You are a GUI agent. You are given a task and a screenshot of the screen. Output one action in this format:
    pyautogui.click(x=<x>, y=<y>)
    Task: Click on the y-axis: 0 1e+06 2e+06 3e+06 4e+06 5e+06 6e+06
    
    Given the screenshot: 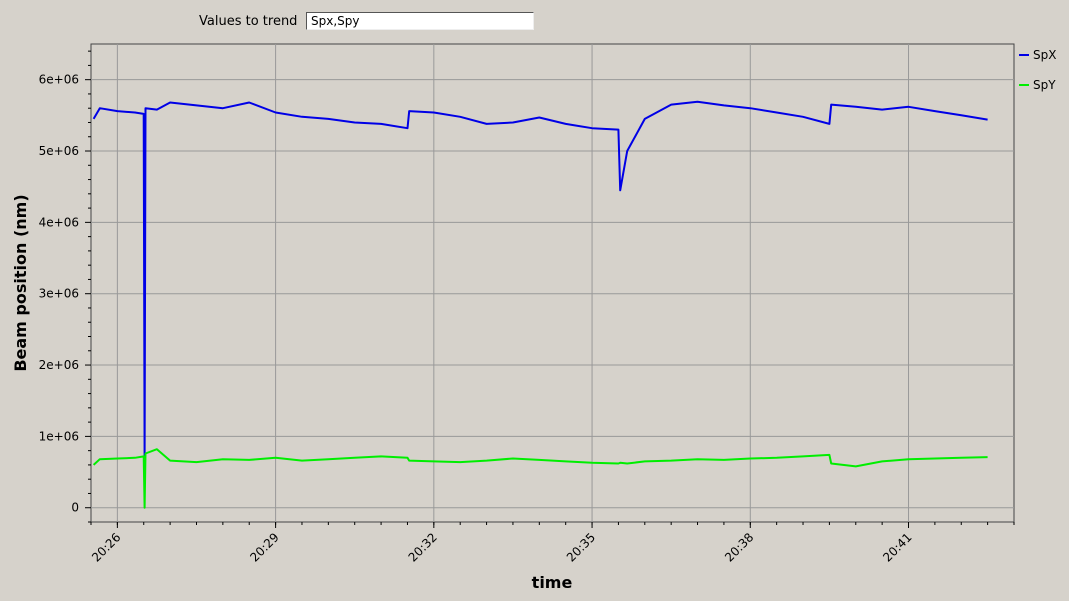 What is the action you would take?
    pyautogui.click(x=65, y=286)
    